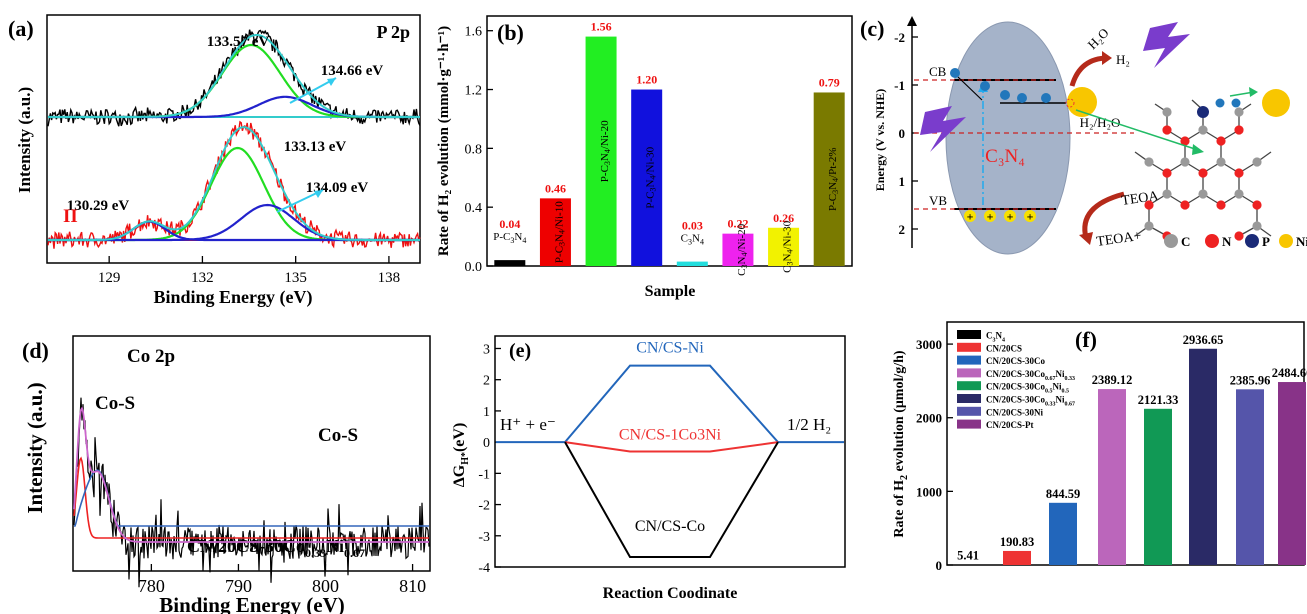 This screenshot has height=614, width=1307. What do you see at coordinates (555, 188) in the screenshot?
I see `panel-b-value-label: 0.46` at bounding box center [555, 188].